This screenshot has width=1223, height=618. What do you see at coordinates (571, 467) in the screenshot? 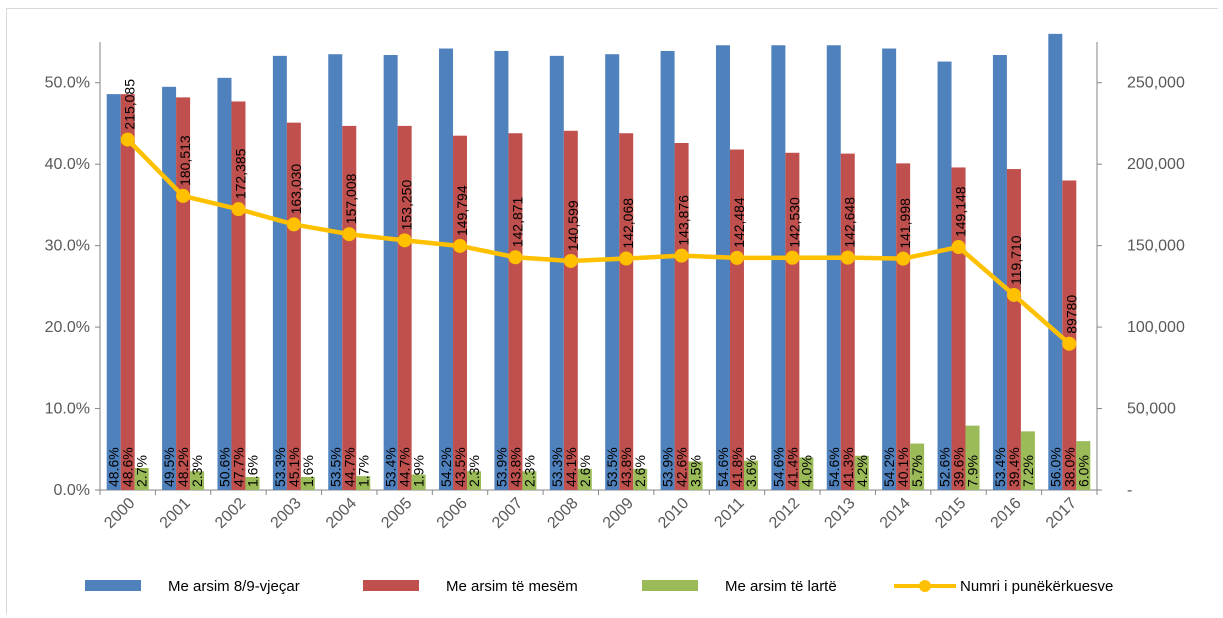
I see `bar-value-label: 44.1%` at bounding box center [571, 467].